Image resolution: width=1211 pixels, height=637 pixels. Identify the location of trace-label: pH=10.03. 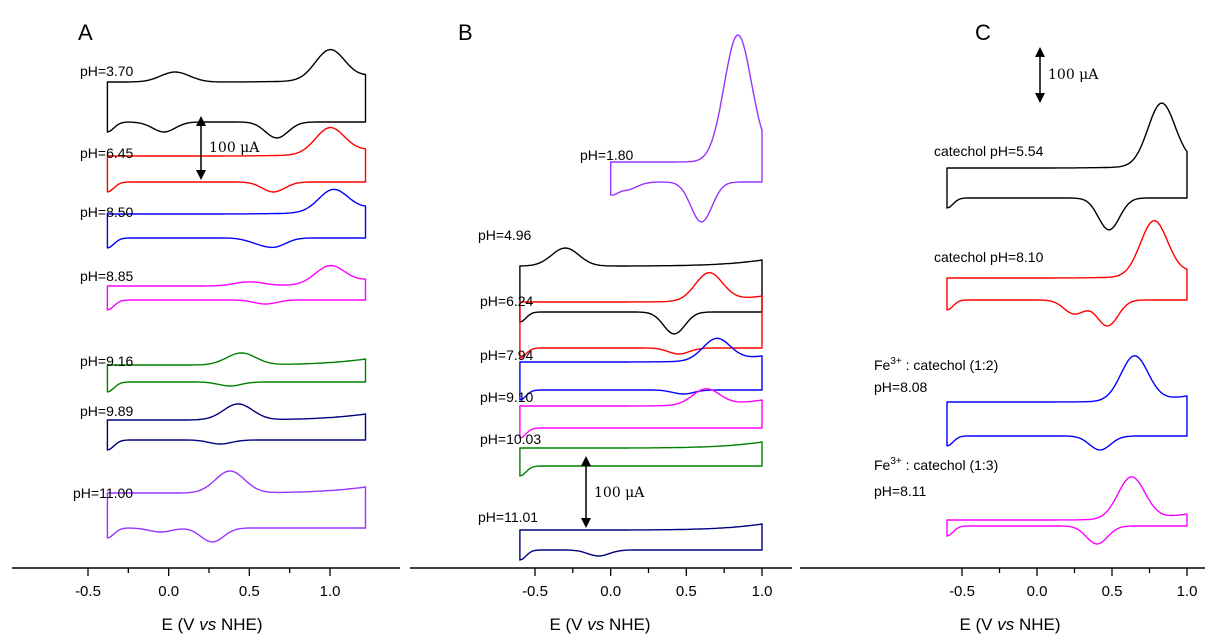
(510, 439).